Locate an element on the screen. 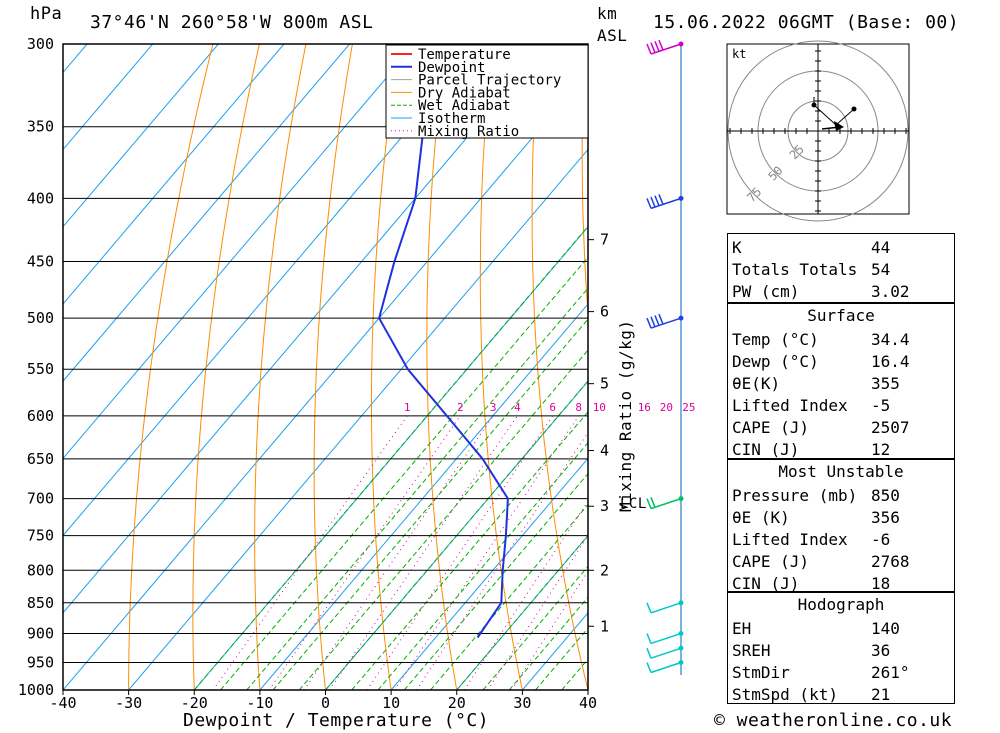  legend-box is located at coordinates (487, 91).